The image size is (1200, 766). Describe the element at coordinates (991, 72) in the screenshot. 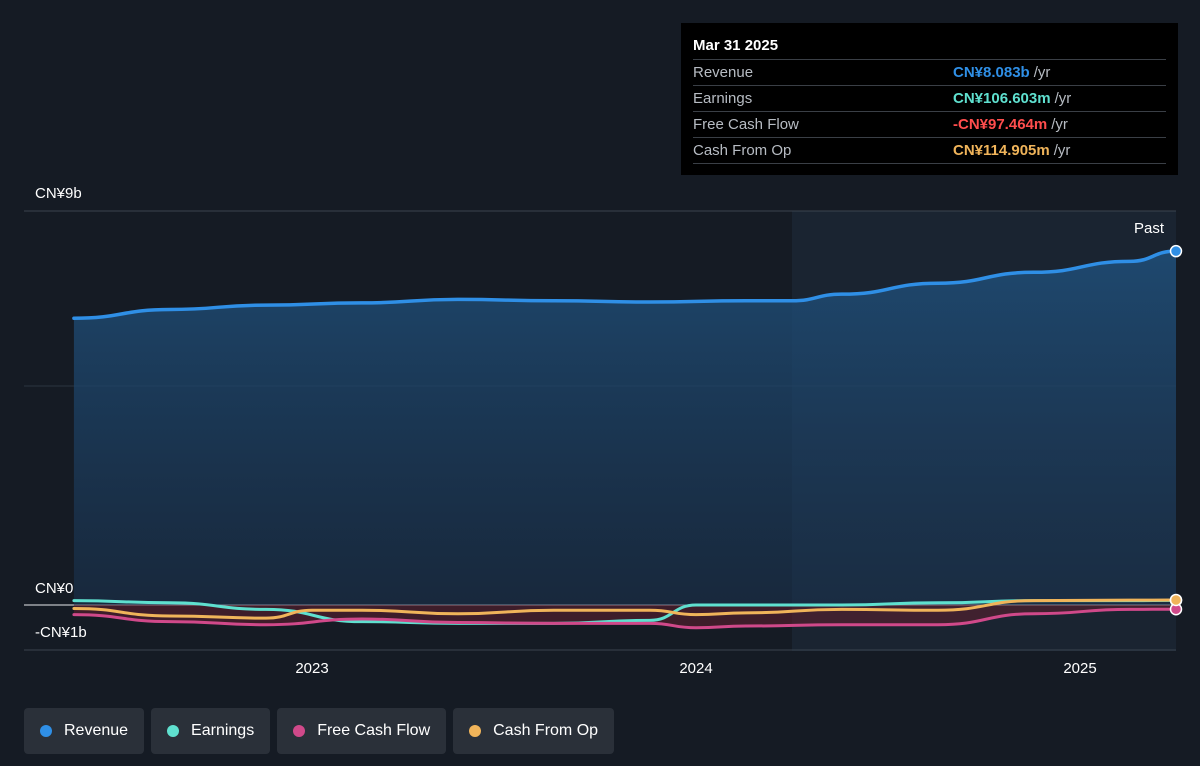

I see `tooltip-value: CN¥8.083b` at that location.